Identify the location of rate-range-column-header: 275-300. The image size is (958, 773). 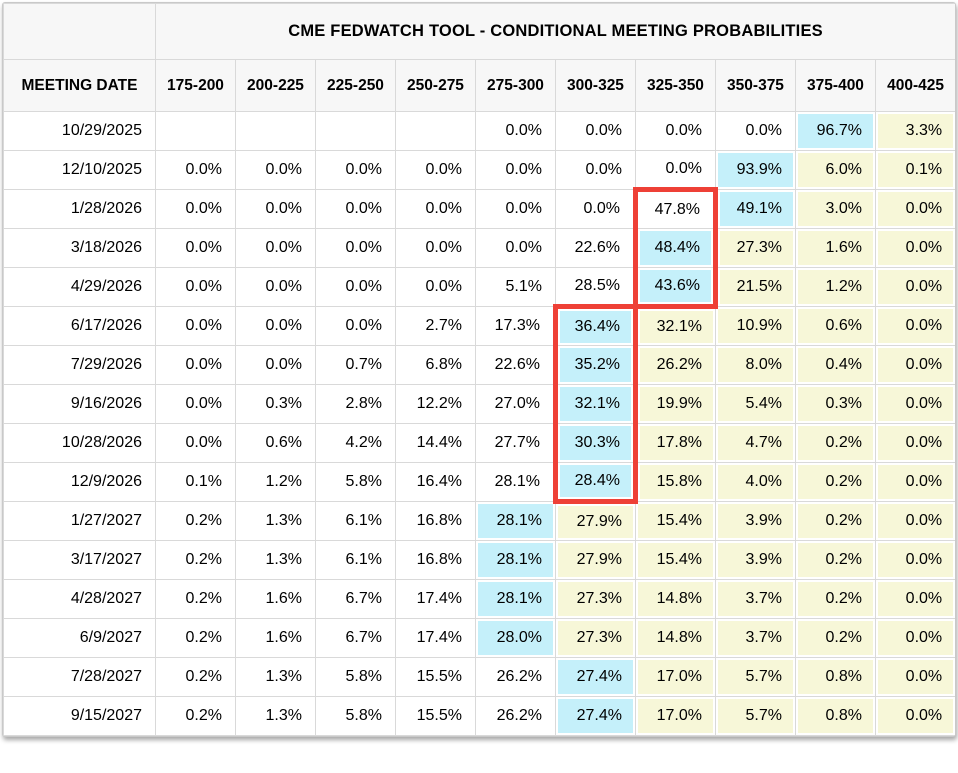
(515, 85).